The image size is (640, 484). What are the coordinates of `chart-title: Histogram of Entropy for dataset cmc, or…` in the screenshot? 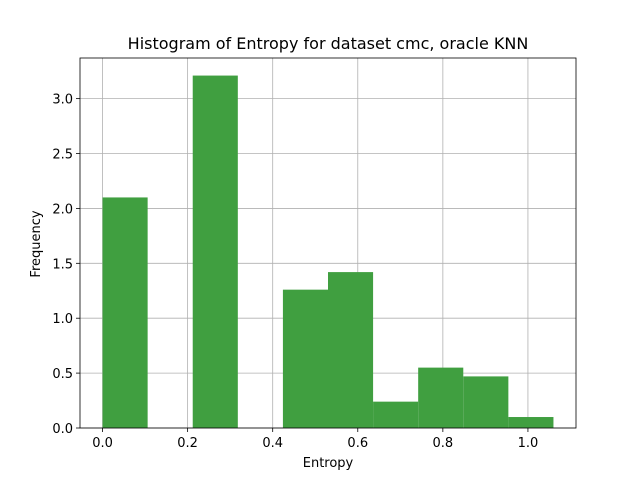 It's located at (328, 43).